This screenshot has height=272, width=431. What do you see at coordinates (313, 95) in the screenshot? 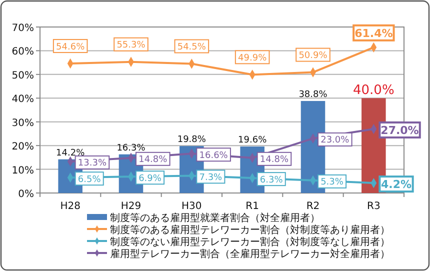
I see `data-label: 38.8%` at bounding box center [313, 95].